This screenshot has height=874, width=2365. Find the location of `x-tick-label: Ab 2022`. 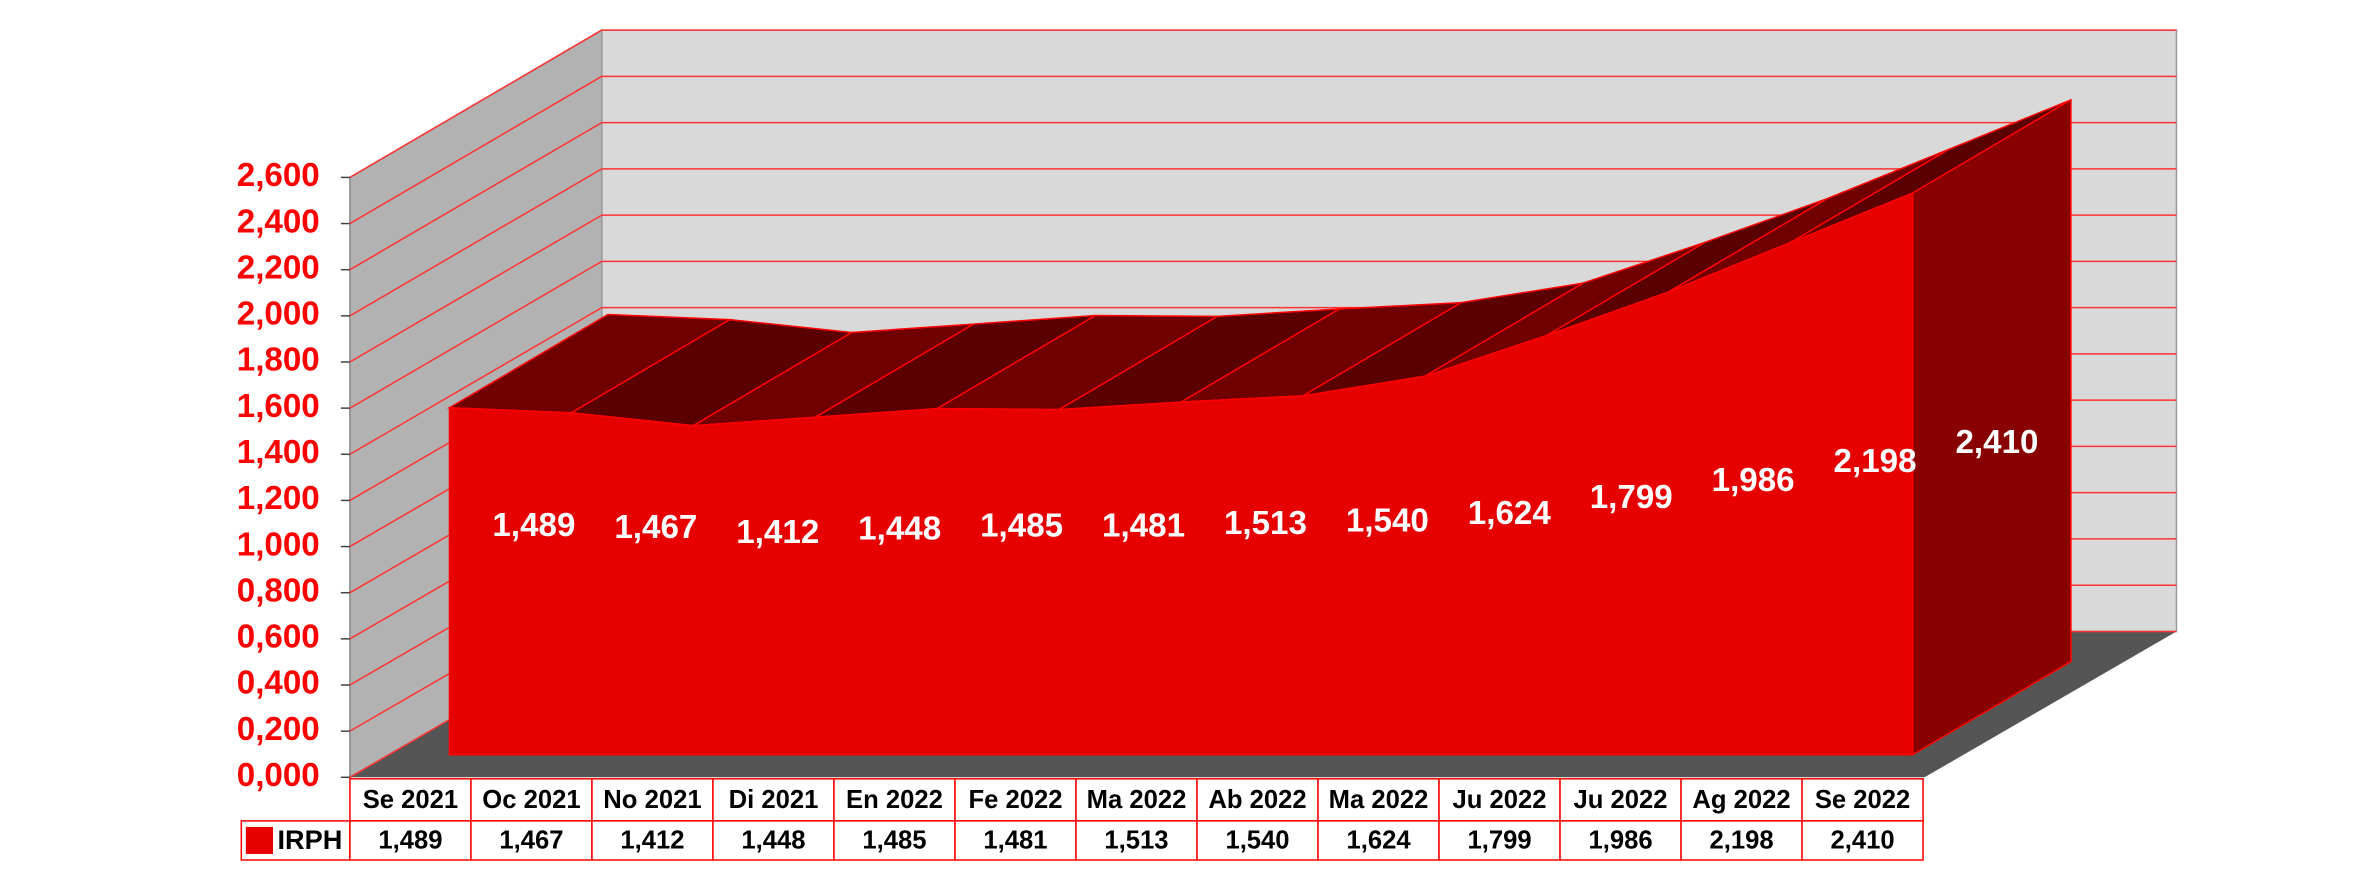

x-tick-label: Ab 2022 is located at coordinates (1257, 800).